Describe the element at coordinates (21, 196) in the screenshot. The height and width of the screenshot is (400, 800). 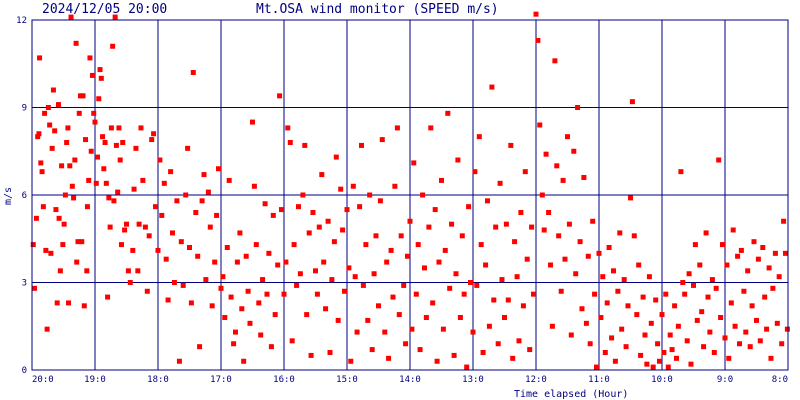
I see `y-tick-labels: 0 3 6 9 12` at that location.